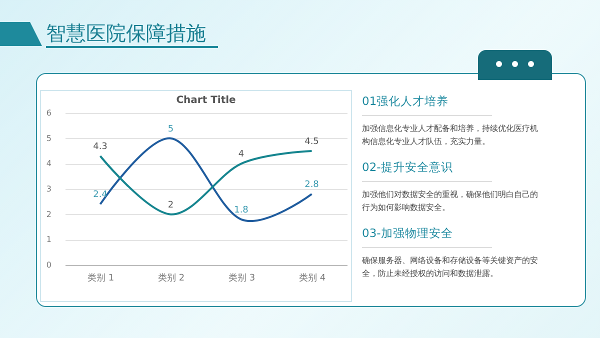 The width and height of the screenshot is (600, 338). Describe the element at coordinates (171, 129) in the screenshot. I see `data-label: 5` at that location.